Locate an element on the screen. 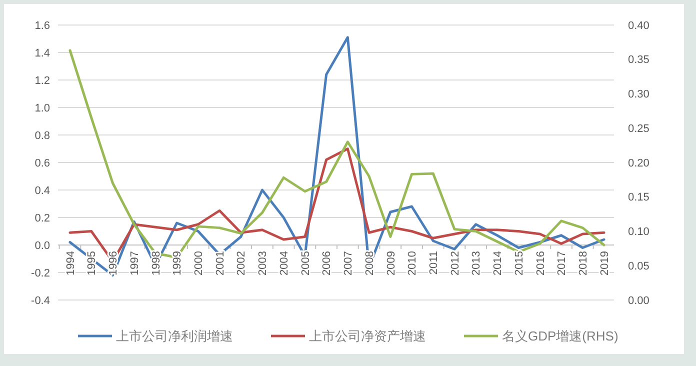 Image resolution: width=696 pixels, height=366 pixels. x-tick-label: 2008 is located at coordinates (370, 263).